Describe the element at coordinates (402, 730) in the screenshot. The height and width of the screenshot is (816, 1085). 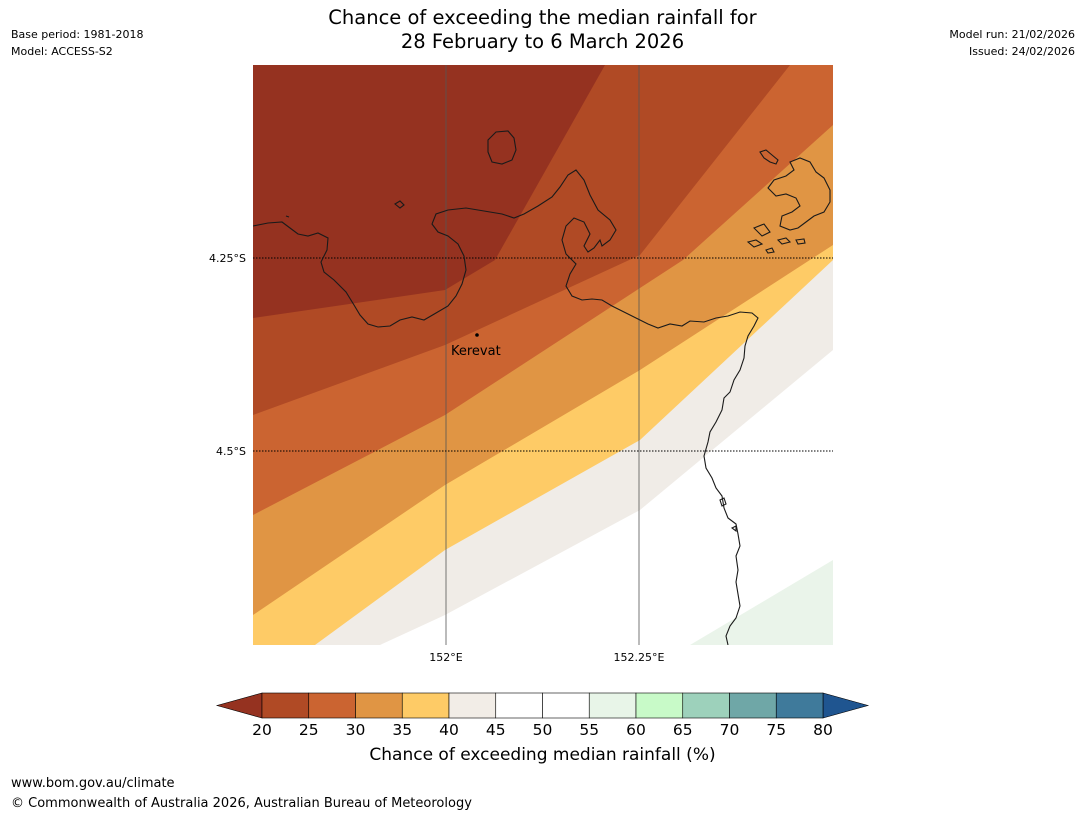
I see `colorbar-tick-label: 35` at that location.